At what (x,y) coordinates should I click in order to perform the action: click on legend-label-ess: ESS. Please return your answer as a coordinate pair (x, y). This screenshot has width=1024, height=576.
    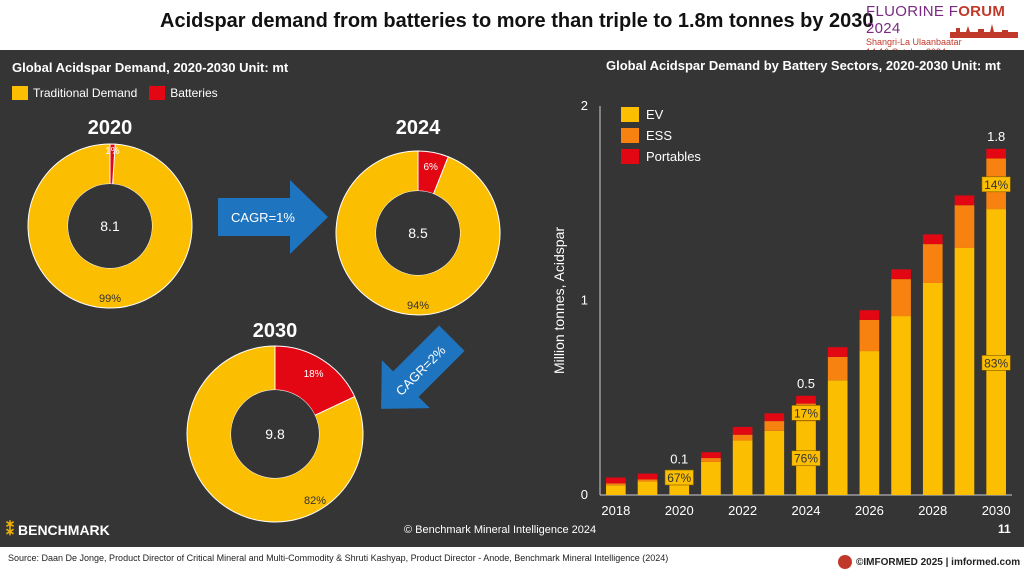
    Looking at the image, I should click on (659, 135).